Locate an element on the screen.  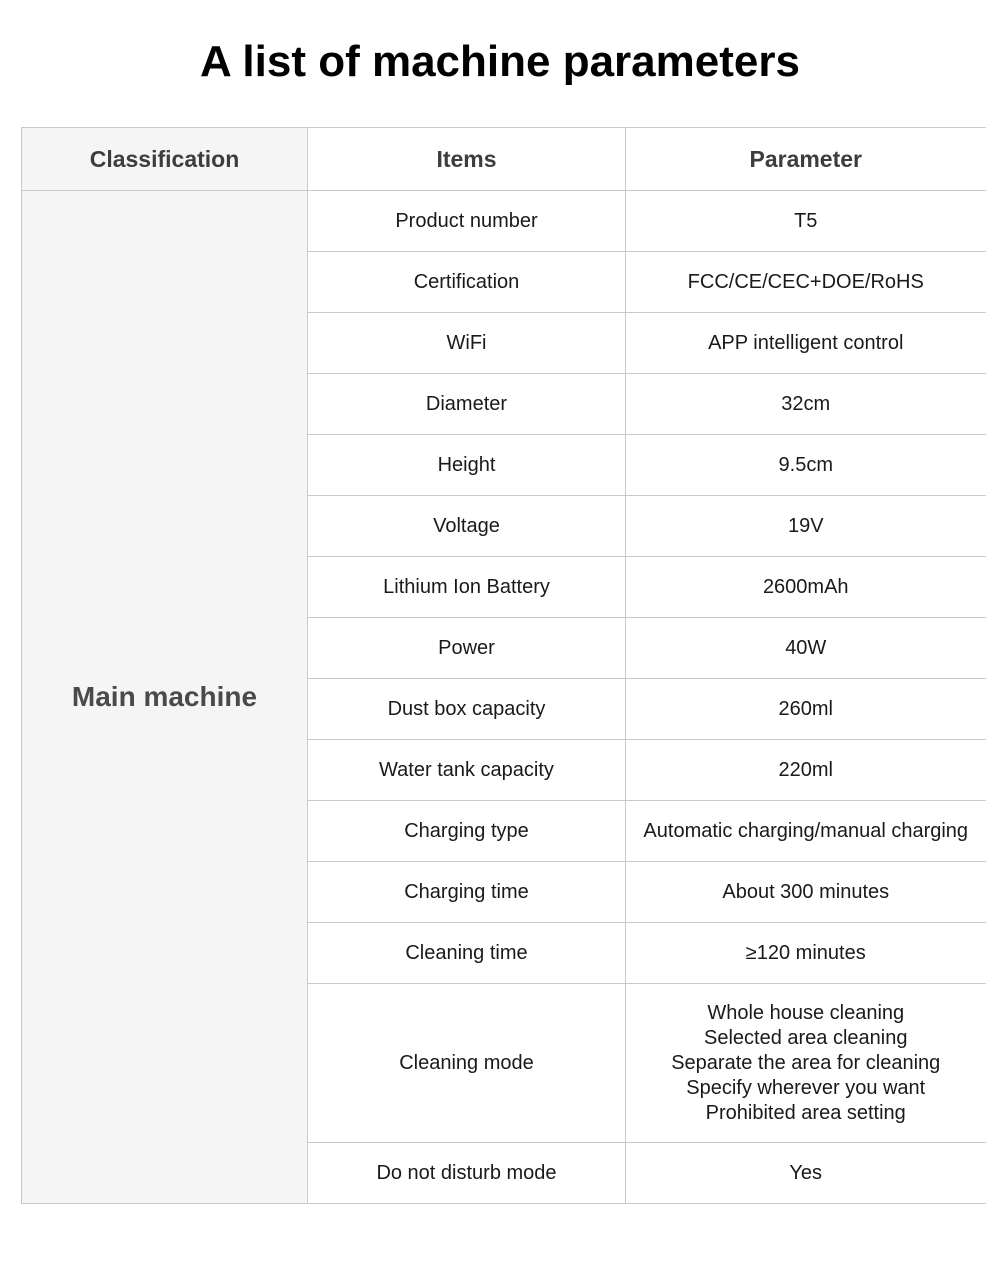
table-row: Charging time About 300 minutes is located at coordinates (504, 892).